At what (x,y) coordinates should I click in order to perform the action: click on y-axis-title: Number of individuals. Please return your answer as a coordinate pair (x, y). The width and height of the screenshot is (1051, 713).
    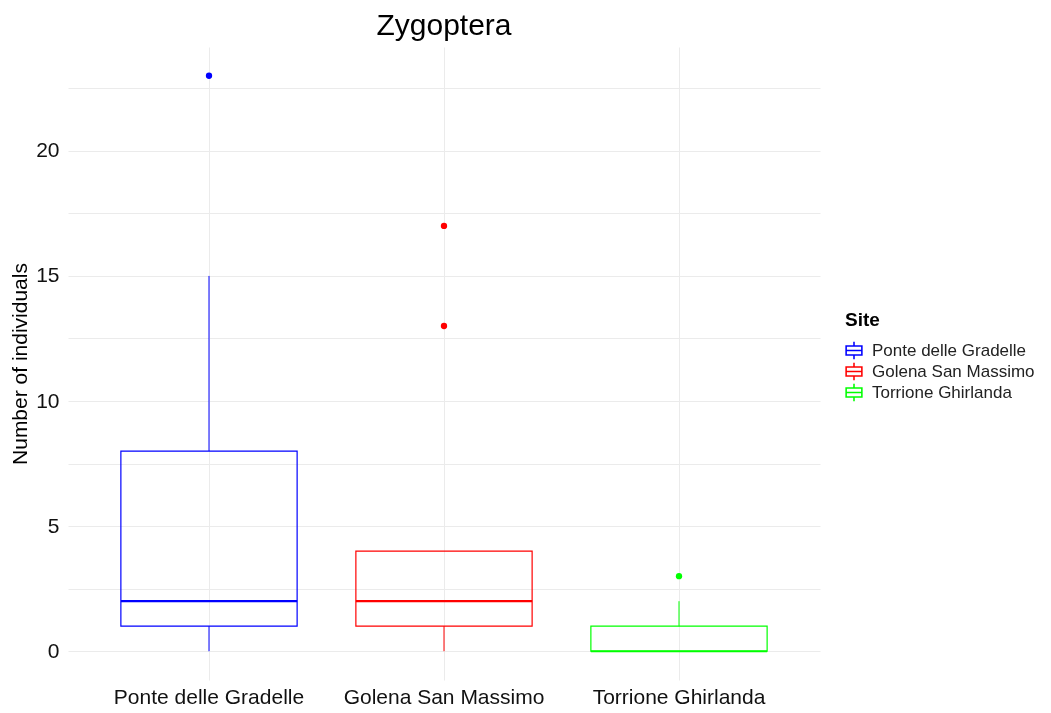
    Looking at the image, I should click on (20, 364).